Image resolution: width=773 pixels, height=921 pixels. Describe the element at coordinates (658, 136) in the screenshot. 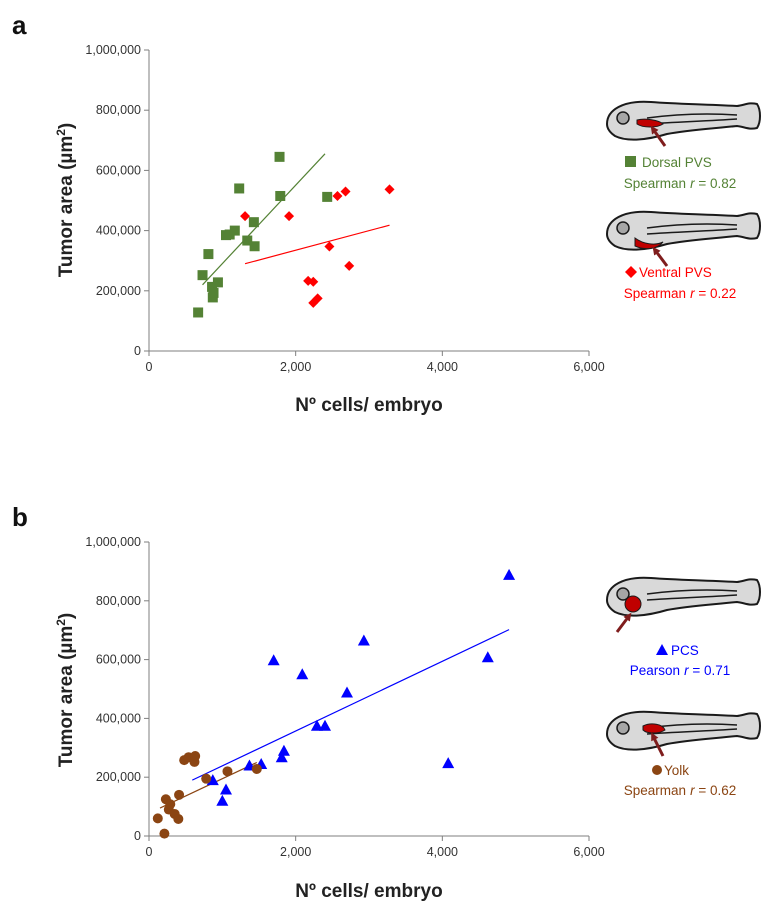

I see `arrow-dorsal-pvs` at that location.